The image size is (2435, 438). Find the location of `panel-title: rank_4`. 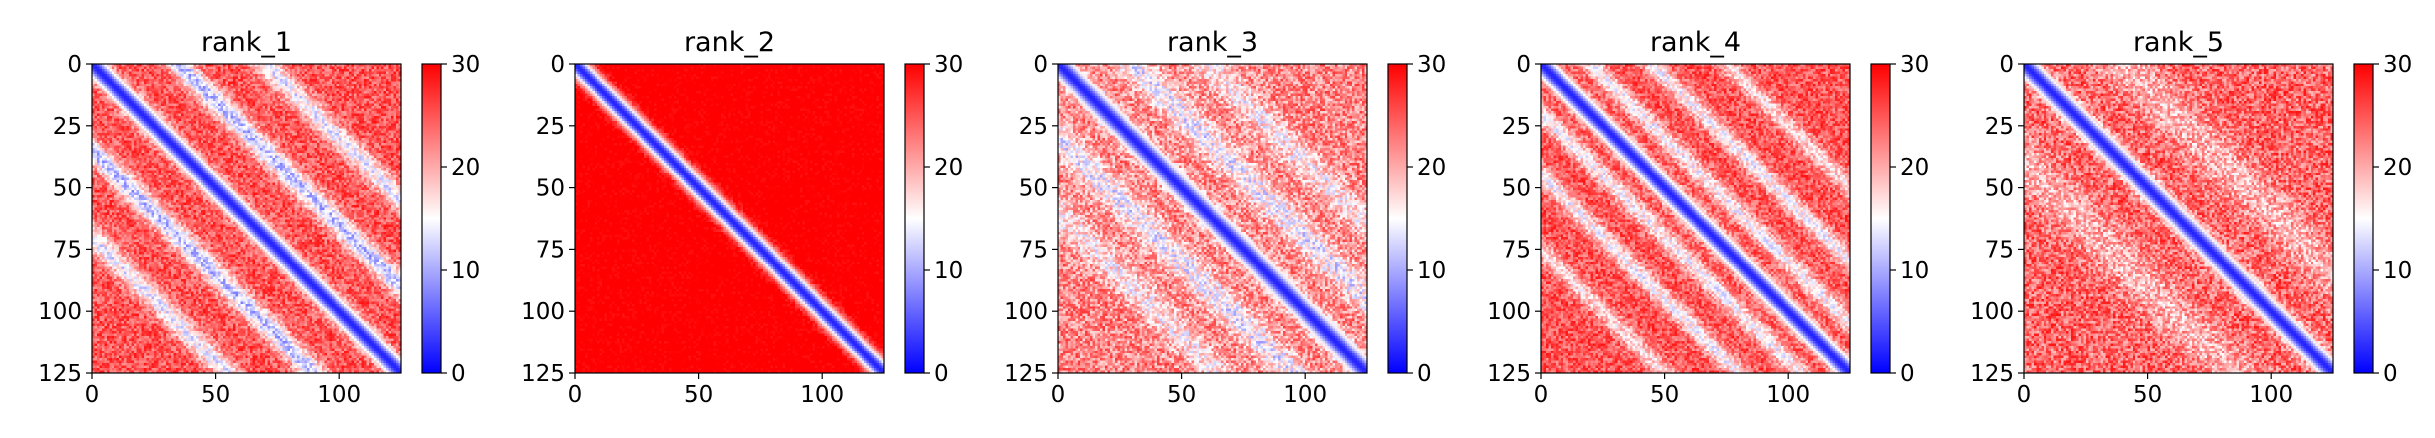

panel-title: rank_4 is located at coordinates (1695, 42).